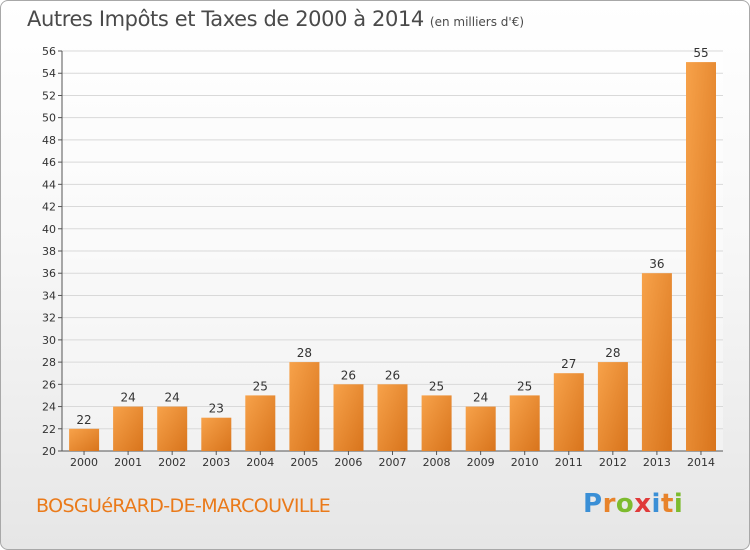 This screenshot has height=550, width=750. I want to click on y-tick-label: 50, so click(49, 118).